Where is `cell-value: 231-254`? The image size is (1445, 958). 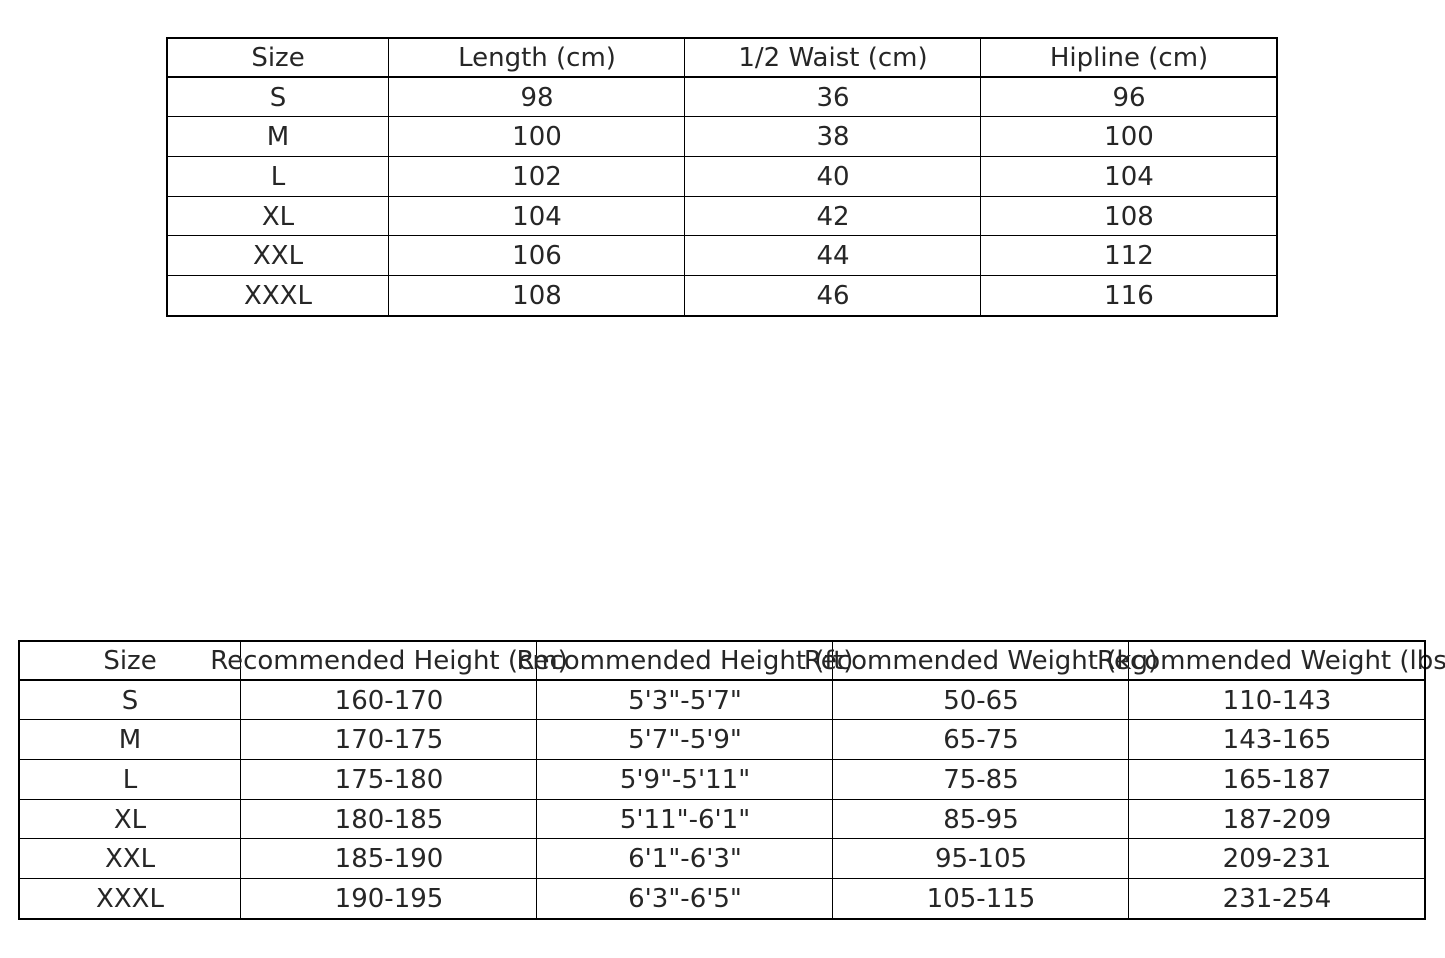
cell-value: 231-254 is located at coordinates (1277, 899).